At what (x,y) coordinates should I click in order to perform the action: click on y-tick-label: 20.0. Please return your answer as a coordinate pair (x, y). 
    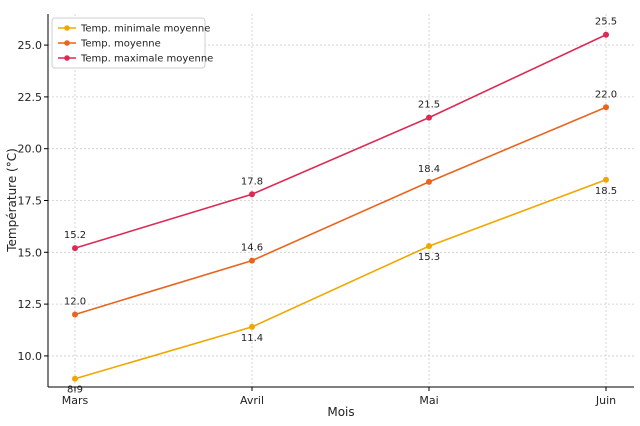
    Looking at the image, I should click on (30, 149).